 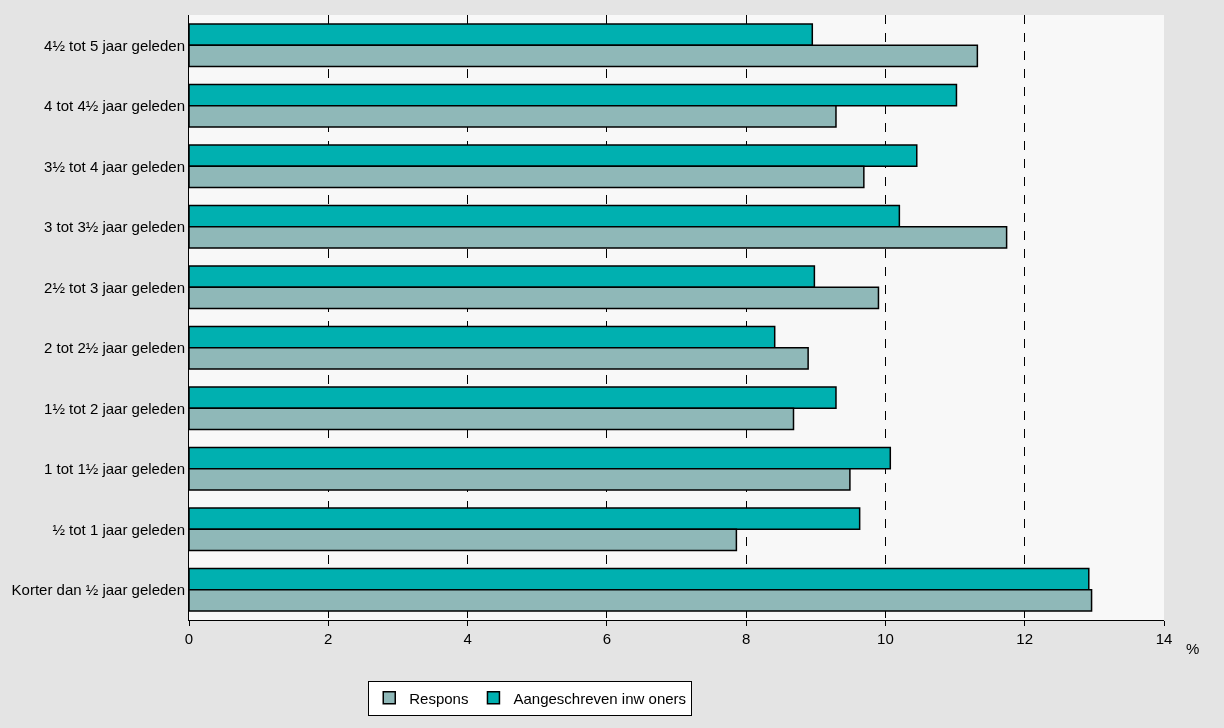 What do you see at coordinates (885, 638) in the screenshot?
I see `x-tick-label: 10` at bounding box center [885, 638].